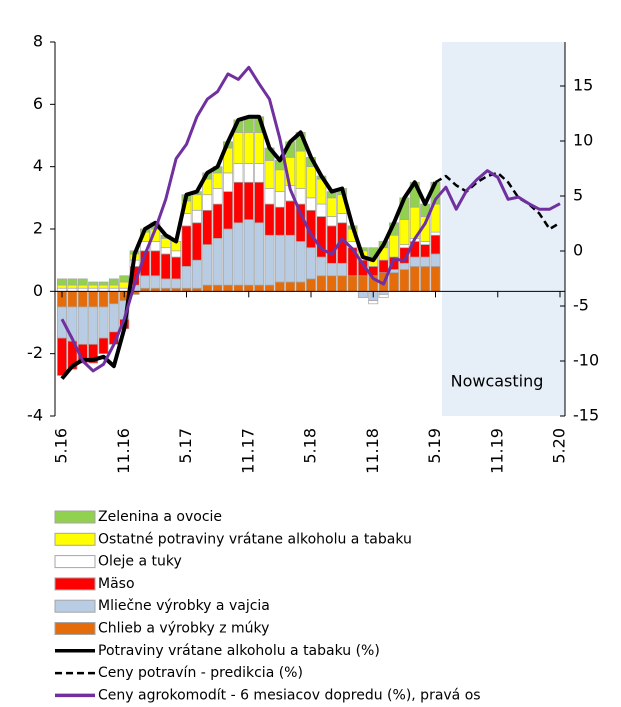 This screenshot has width=621, height=707. Describe the element at coordinates (38, 228) in the screenshot. I see `y-tick-label: 2` at that location.